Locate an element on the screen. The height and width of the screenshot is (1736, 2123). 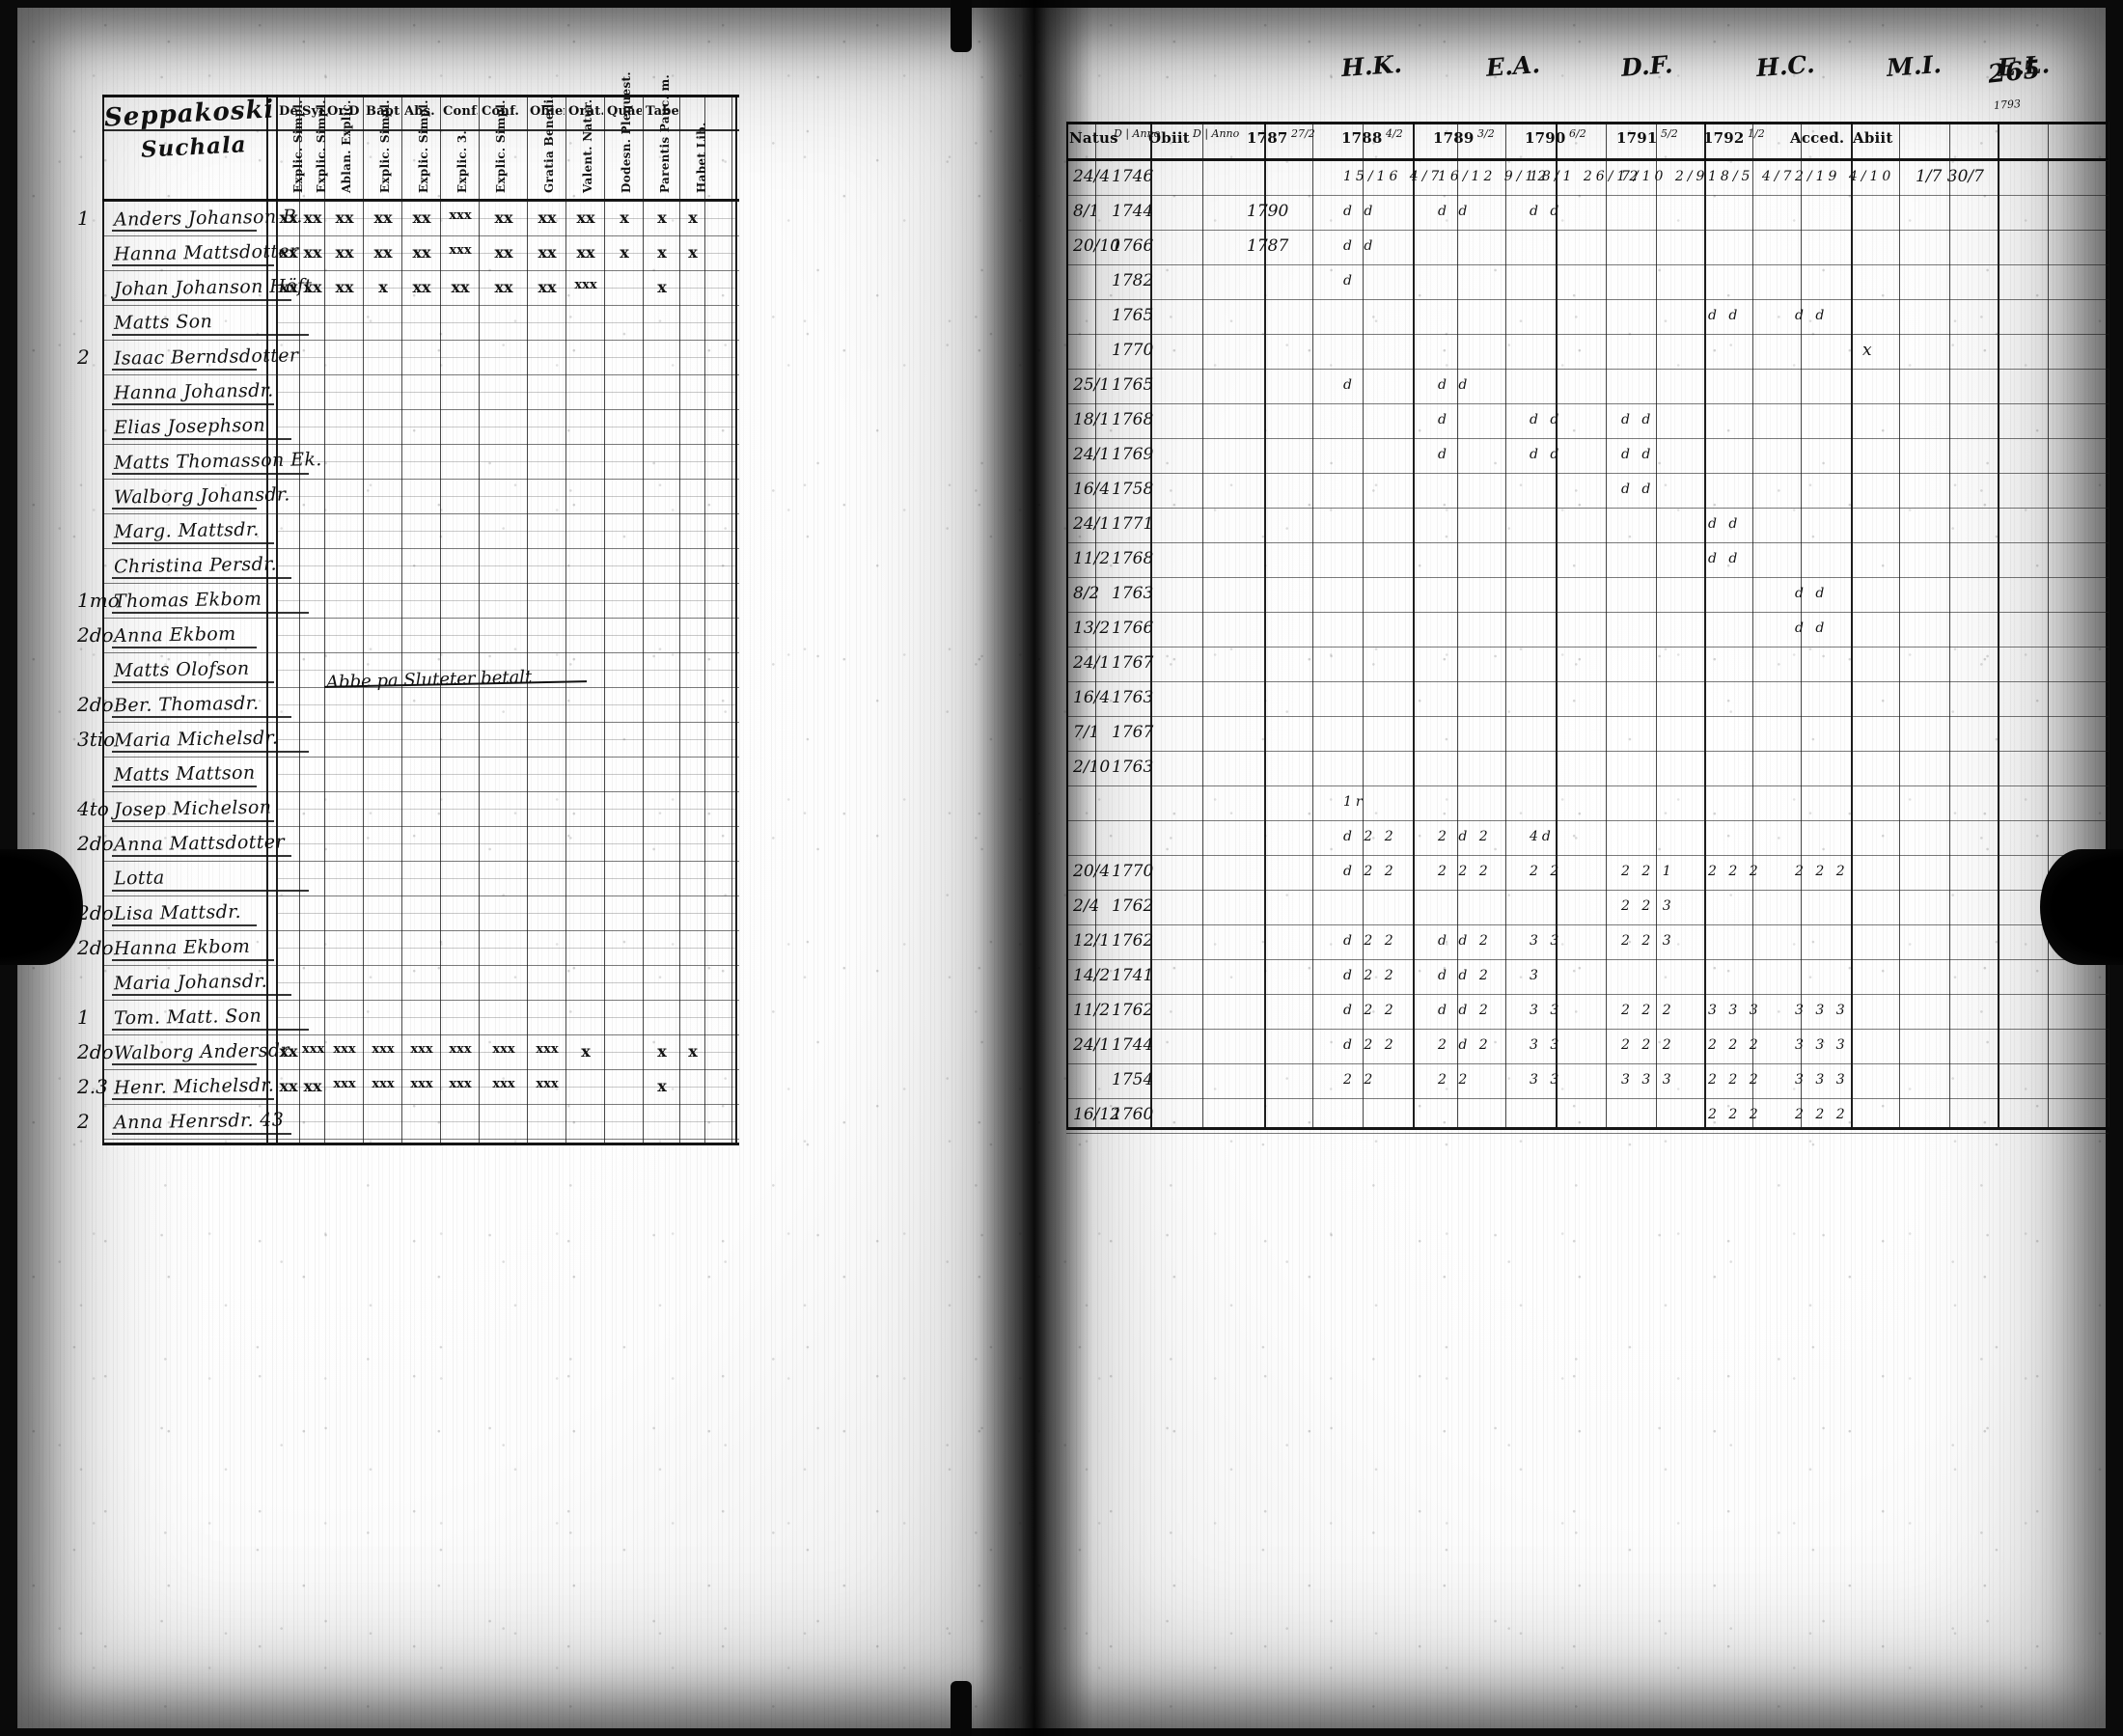
left-row-mark-1-4: xx is located at coordinates (421, 253).